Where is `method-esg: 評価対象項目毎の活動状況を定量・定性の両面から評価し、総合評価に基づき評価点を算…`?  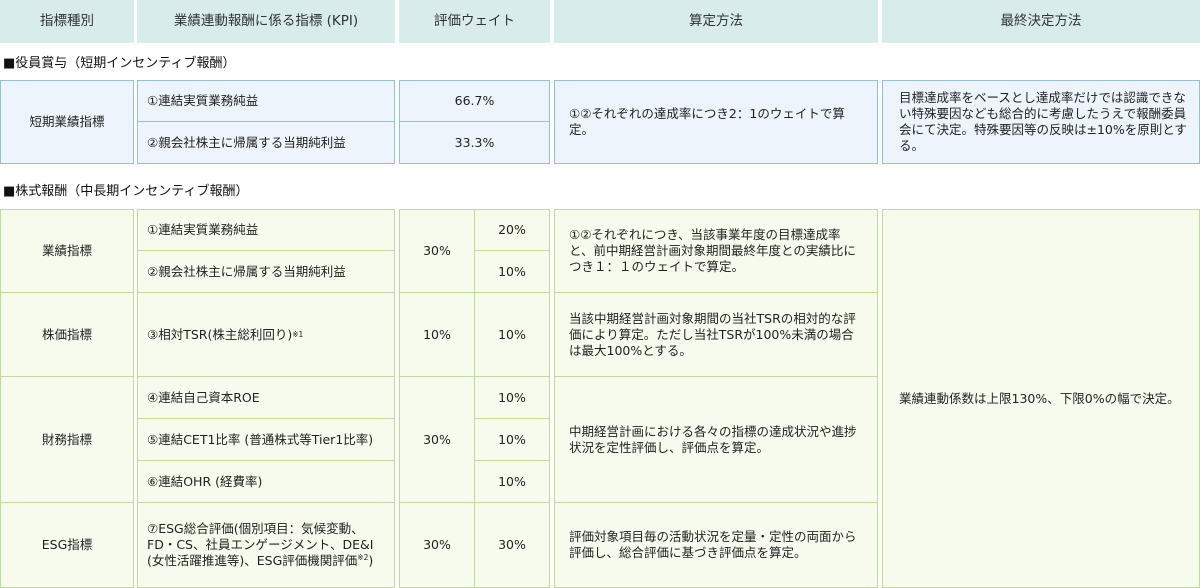 method-esg: 評価対象項目毎の活動状況を定量・定性の両面から評価し、総合評価に基づき評価点を算… is located at coordinates (716, 545).